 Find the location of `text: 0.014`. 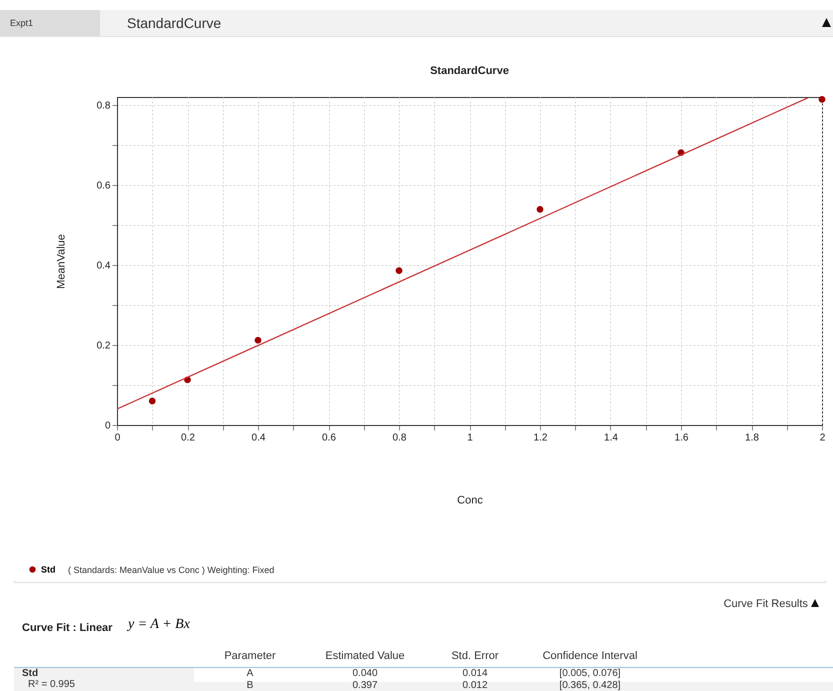

text: 0.014 is located at coordinates (475, 673).